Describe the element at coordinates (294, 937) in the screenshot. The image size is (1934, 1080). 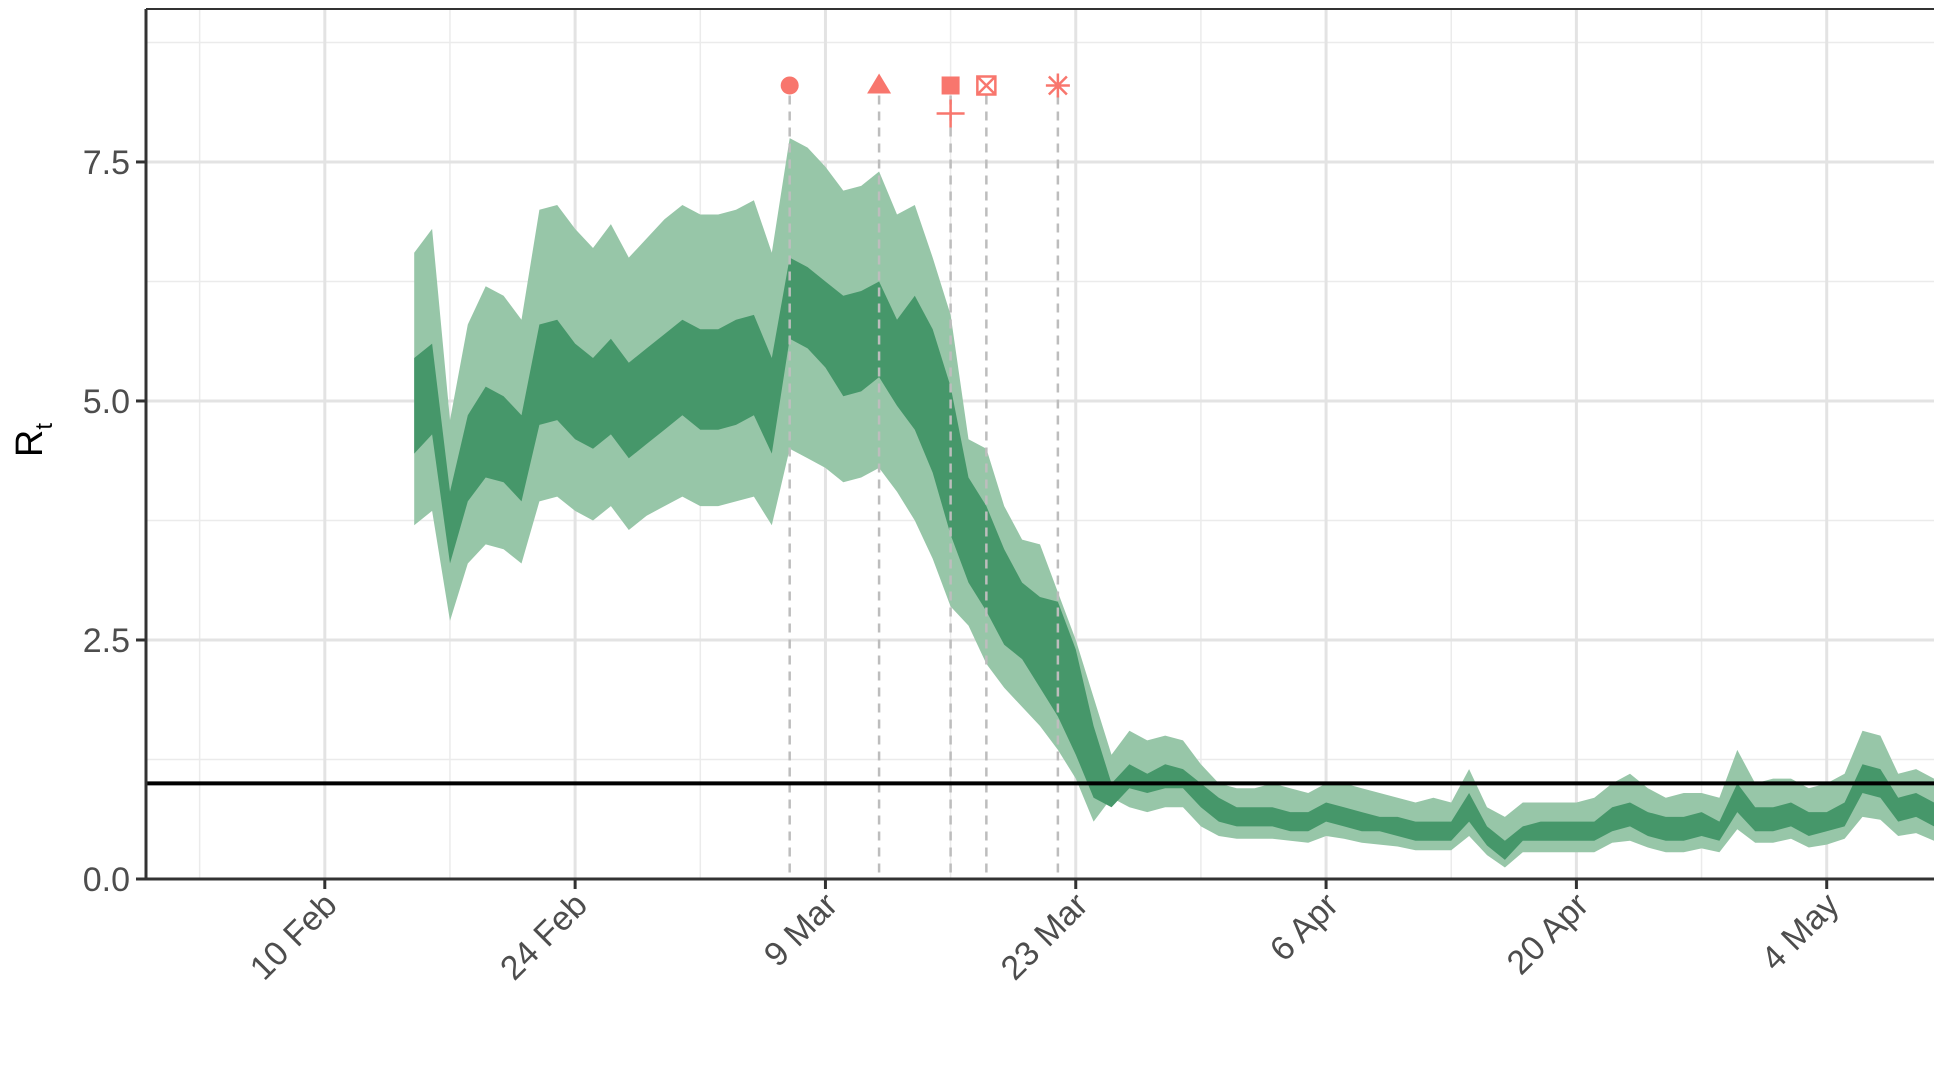
I see `x-tick-label: 10 Feb` at that location.